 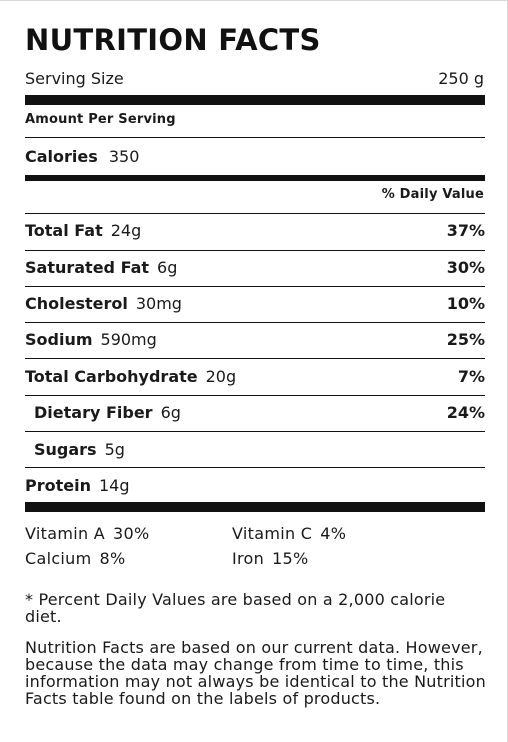 What do you see at coordinates (255, 232) in the screenshot?
I see `nutrient-row-total-fat: Total Fat 24g 37%` at bounding box center [255, 232].